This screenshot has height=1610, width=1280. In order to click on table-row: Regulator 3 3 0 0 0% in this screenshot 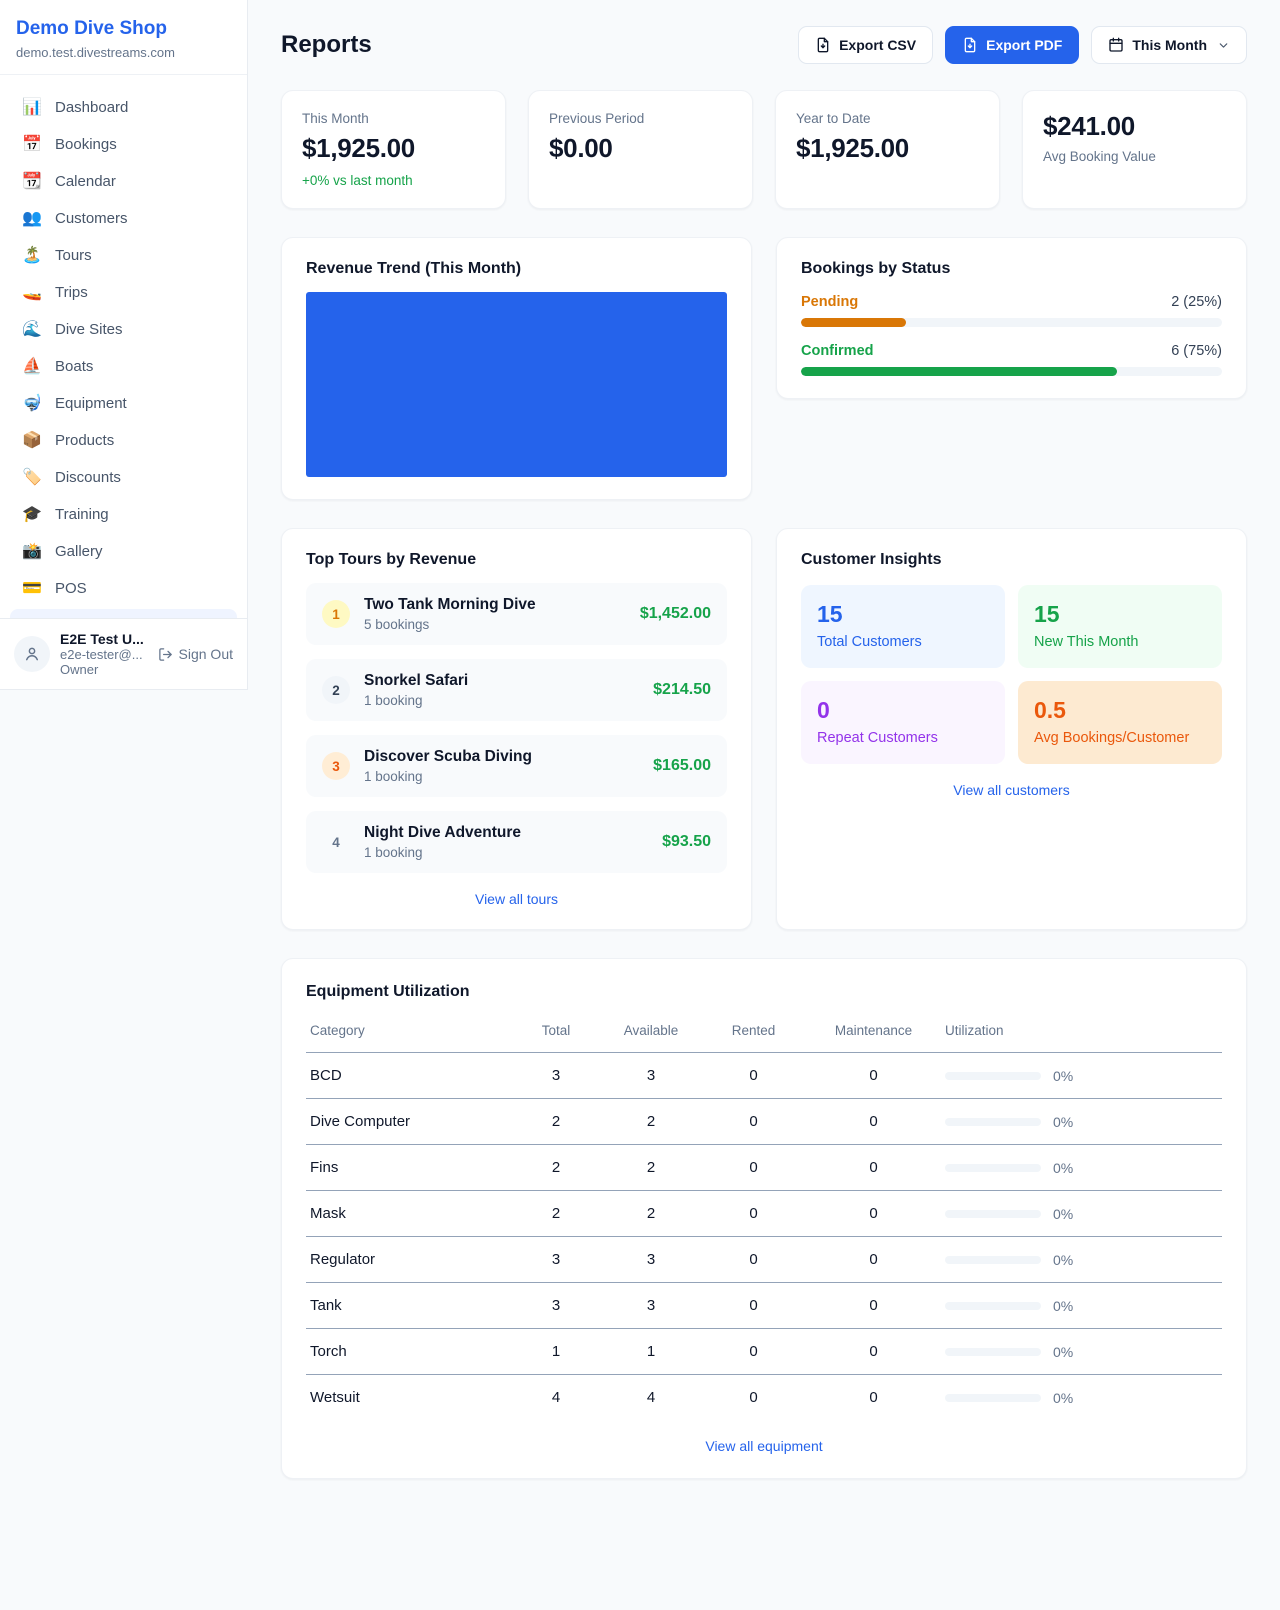, I will do `click(764, 1259)`.